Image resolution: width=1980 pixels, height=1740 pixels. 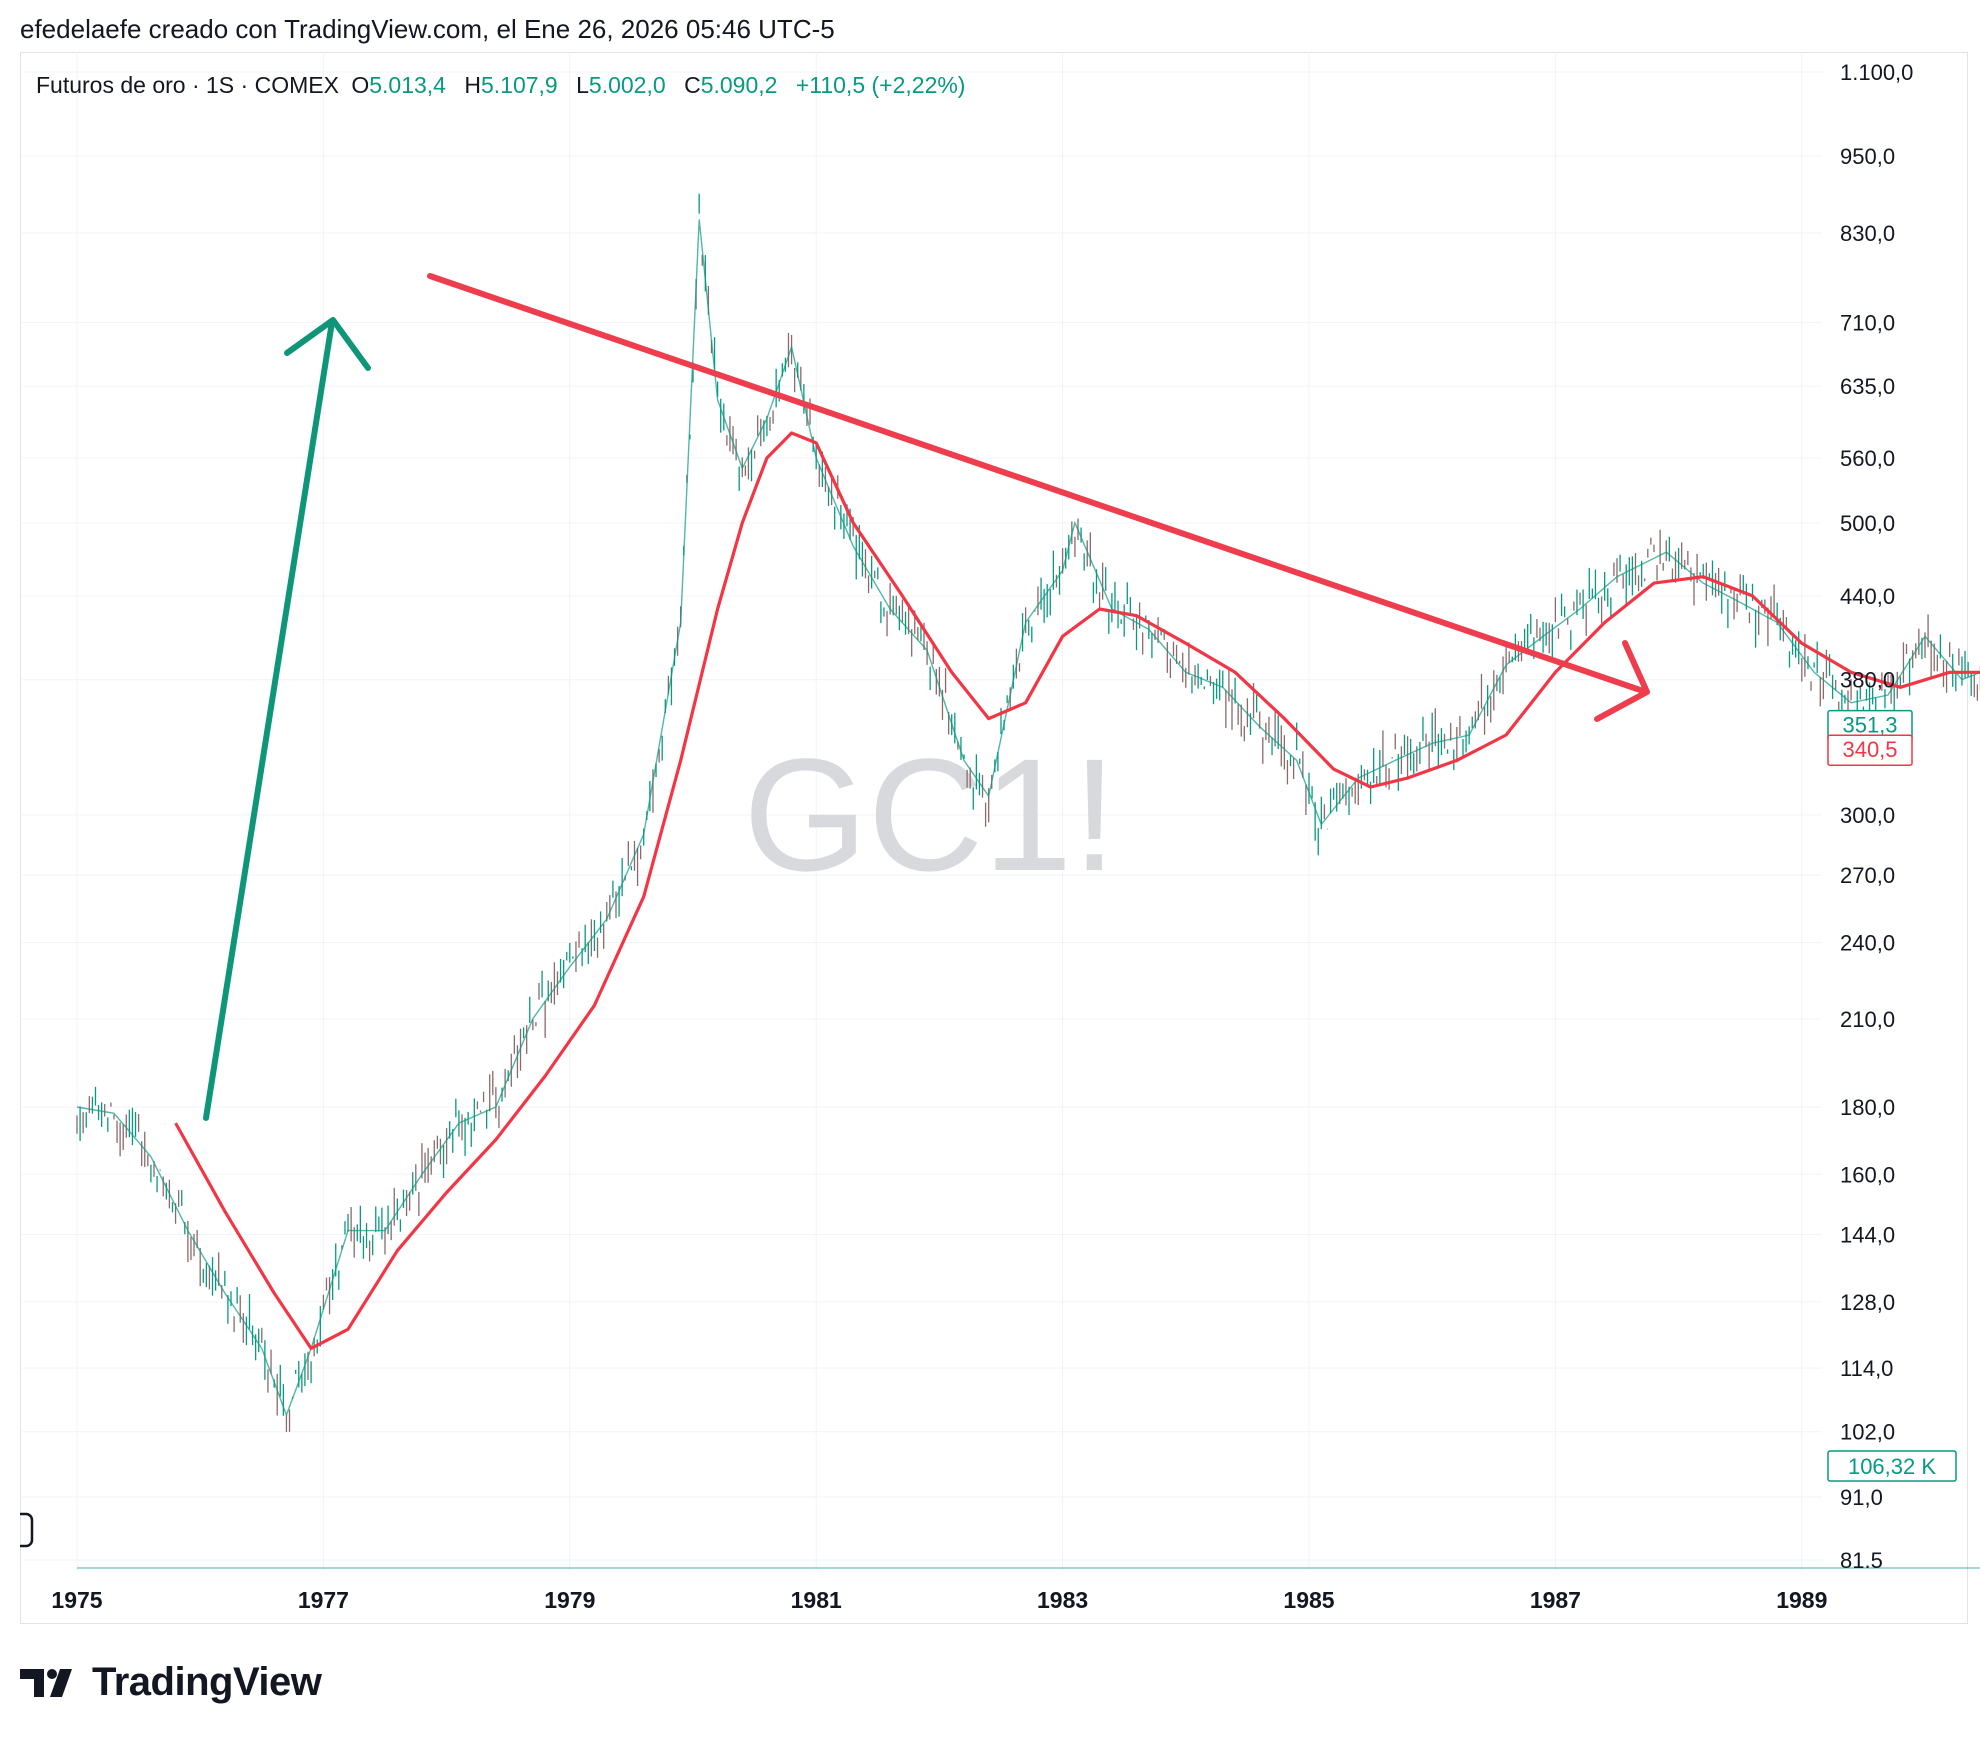 What do you see at coordinates (1038, 484) in the screenshot?
I see `downtrend-arrow-line` at bounding box center [1038, 484].